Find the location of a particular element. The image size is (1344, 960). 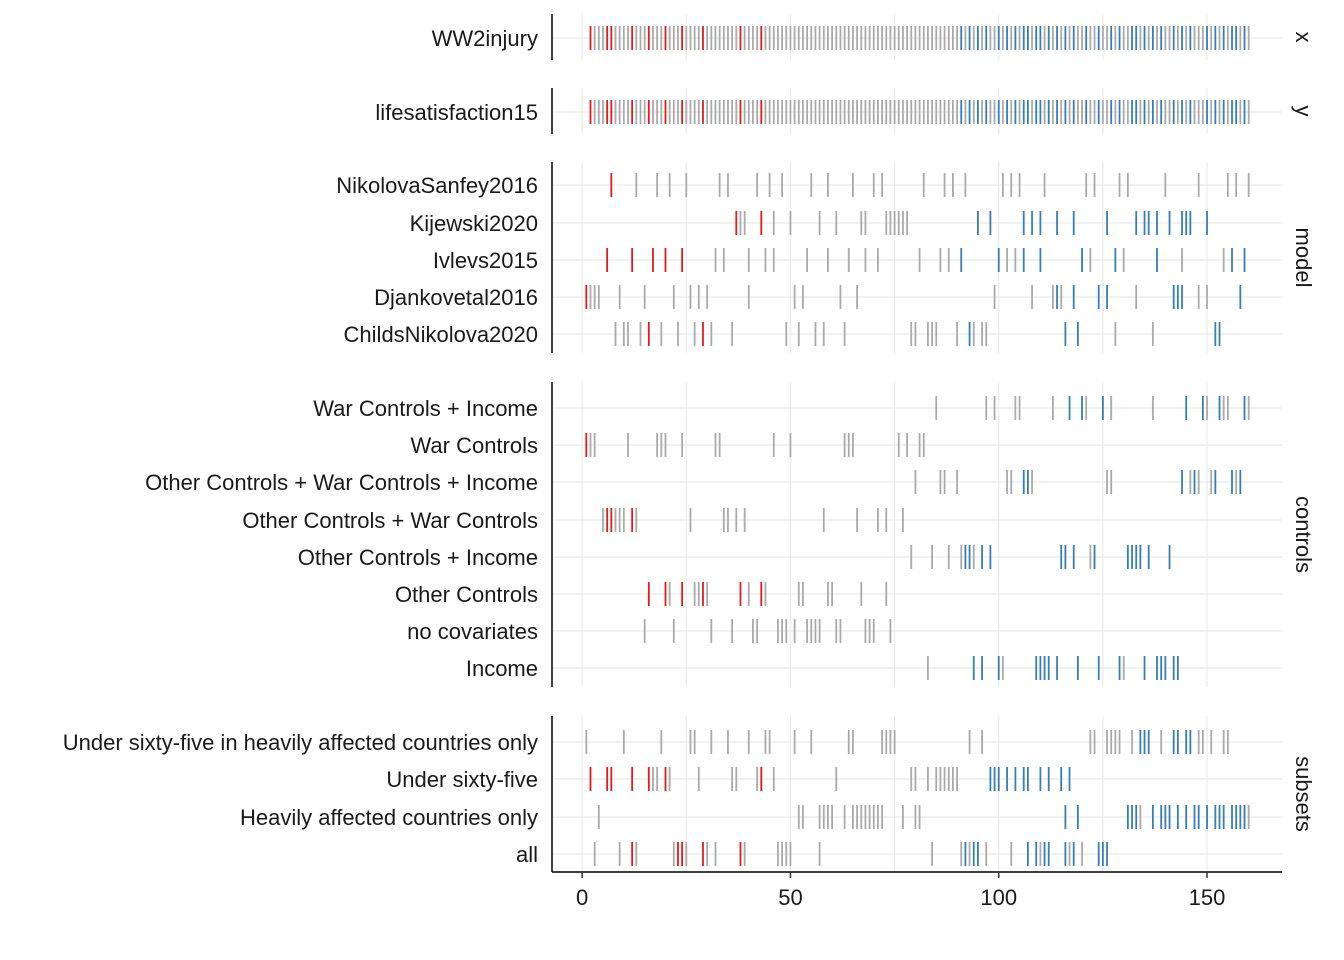

row-label: Income is located at coordinates (502, 668).